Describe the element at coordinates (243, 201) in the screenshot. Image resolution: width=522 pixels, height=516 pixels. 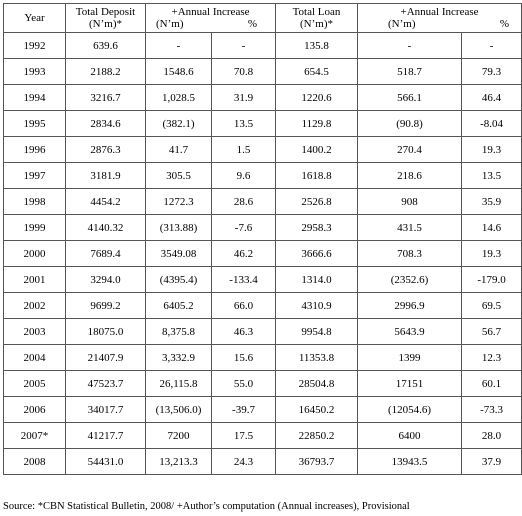
I see `table-cell: 28.6` at that location.